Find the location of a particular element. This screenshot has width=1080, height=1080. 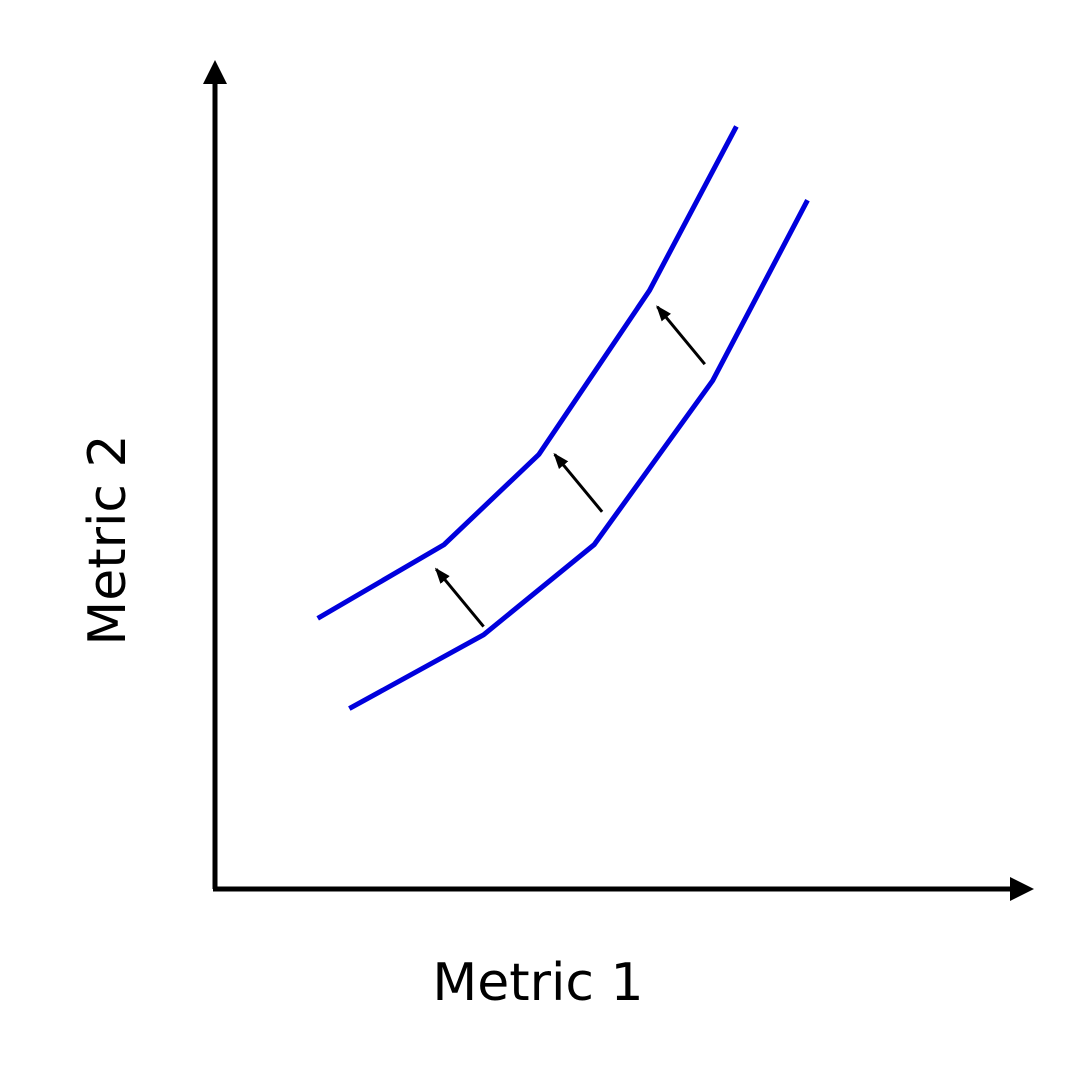

shift-arrows is located at coordinates (570, 466).